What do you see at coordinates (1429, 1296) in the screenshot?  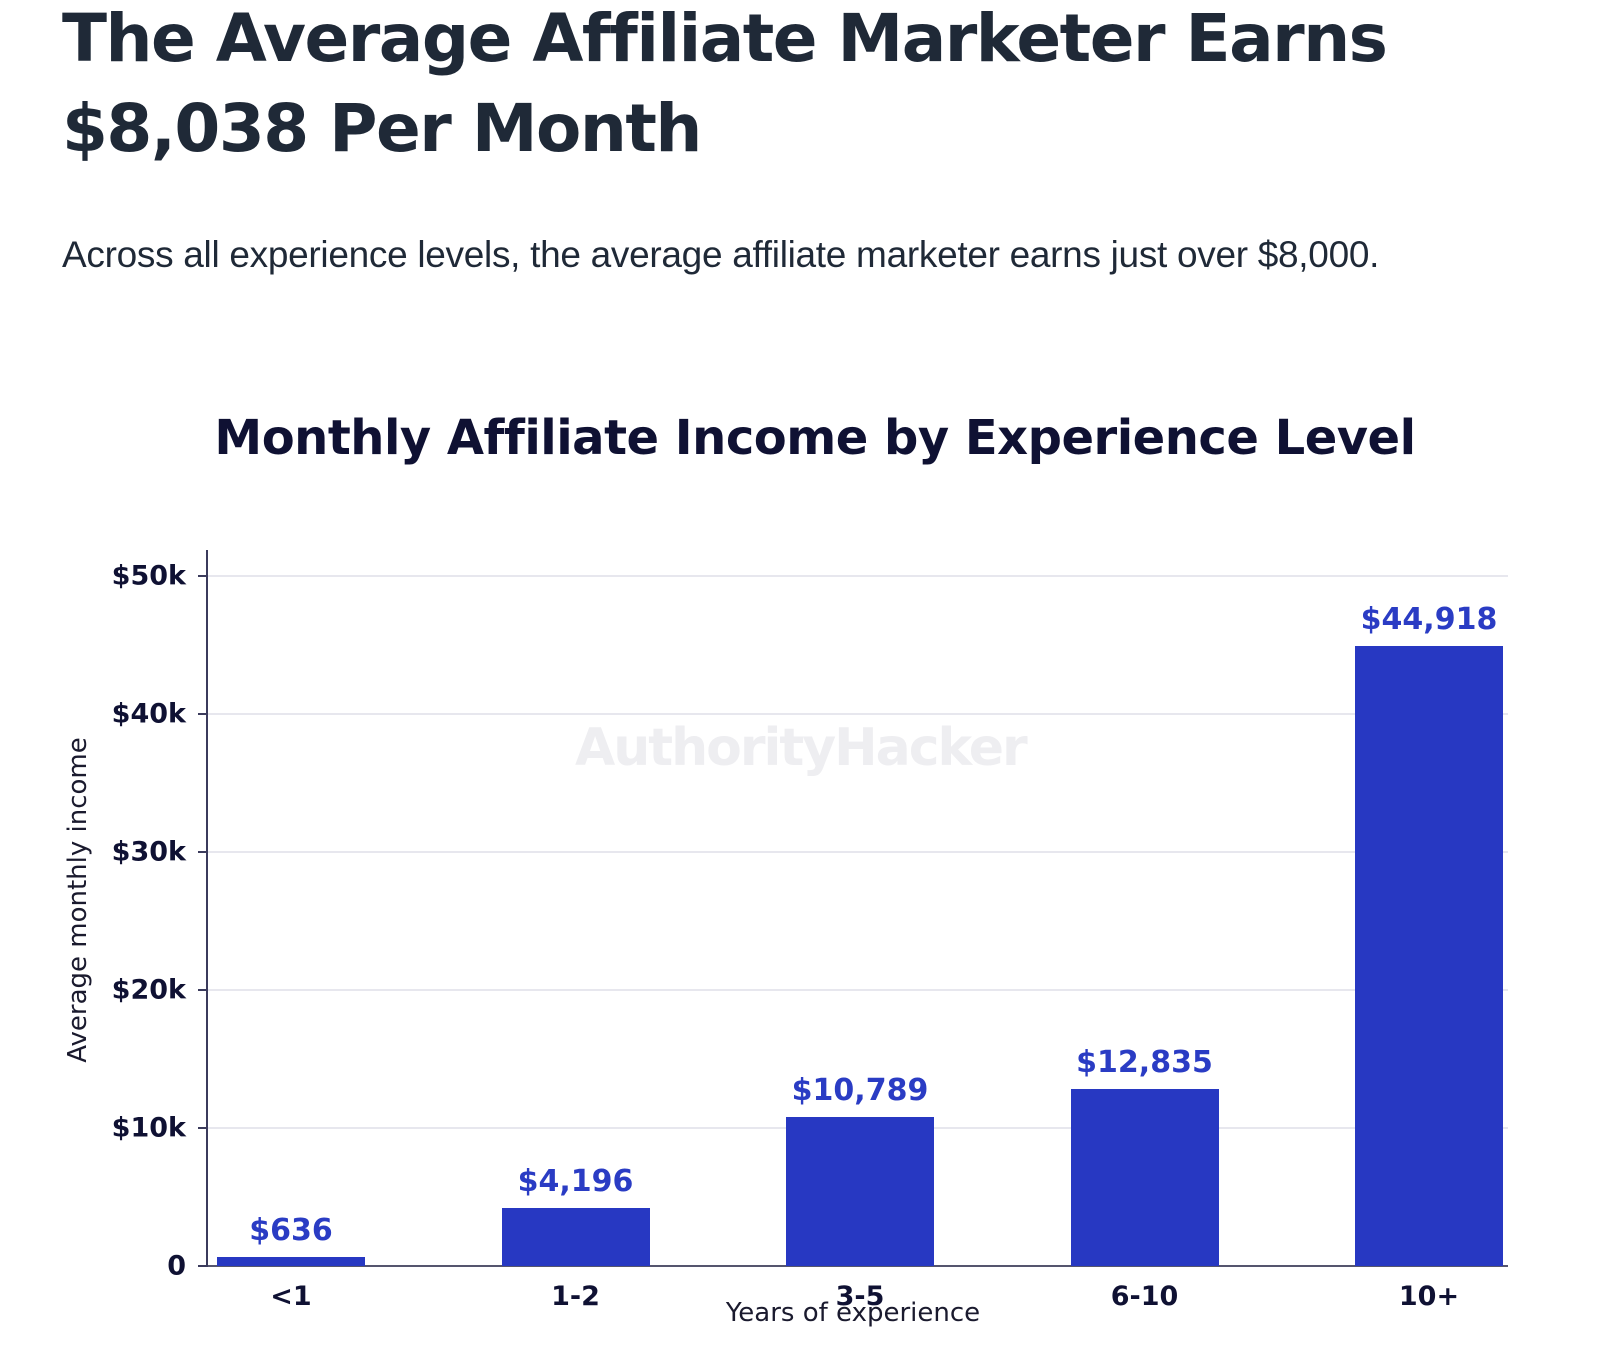 I see `x-tick-label: 10+` at bounding box center [1429, 1296].